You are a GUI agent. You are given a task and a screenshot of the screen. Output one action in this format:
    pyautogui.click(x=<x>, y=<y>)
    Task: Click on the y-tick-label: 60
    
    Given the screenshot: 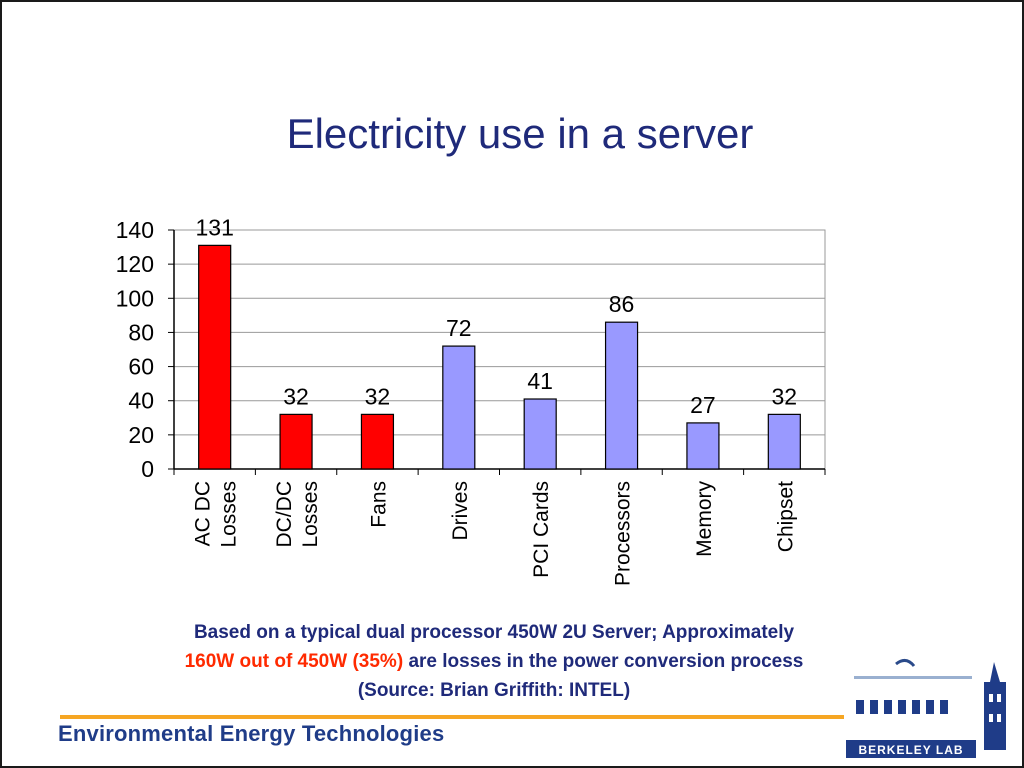 What is the action you would take?
    pyautogui.click(x=141, y=367)
    